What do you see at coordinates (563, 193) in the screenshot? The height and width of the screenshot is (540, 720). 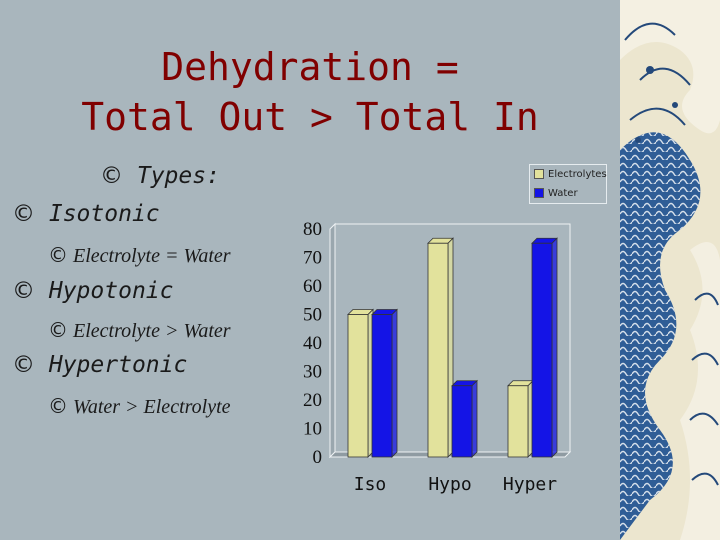 I see `legend-label-water: Water` at bounding box center [563, 193].